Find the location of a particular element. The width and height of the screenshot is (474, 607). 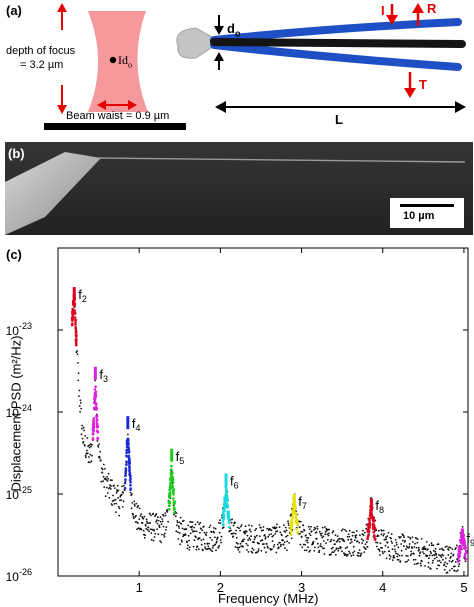

peak-label-f2: f2 is located at coordinates (82, 295).